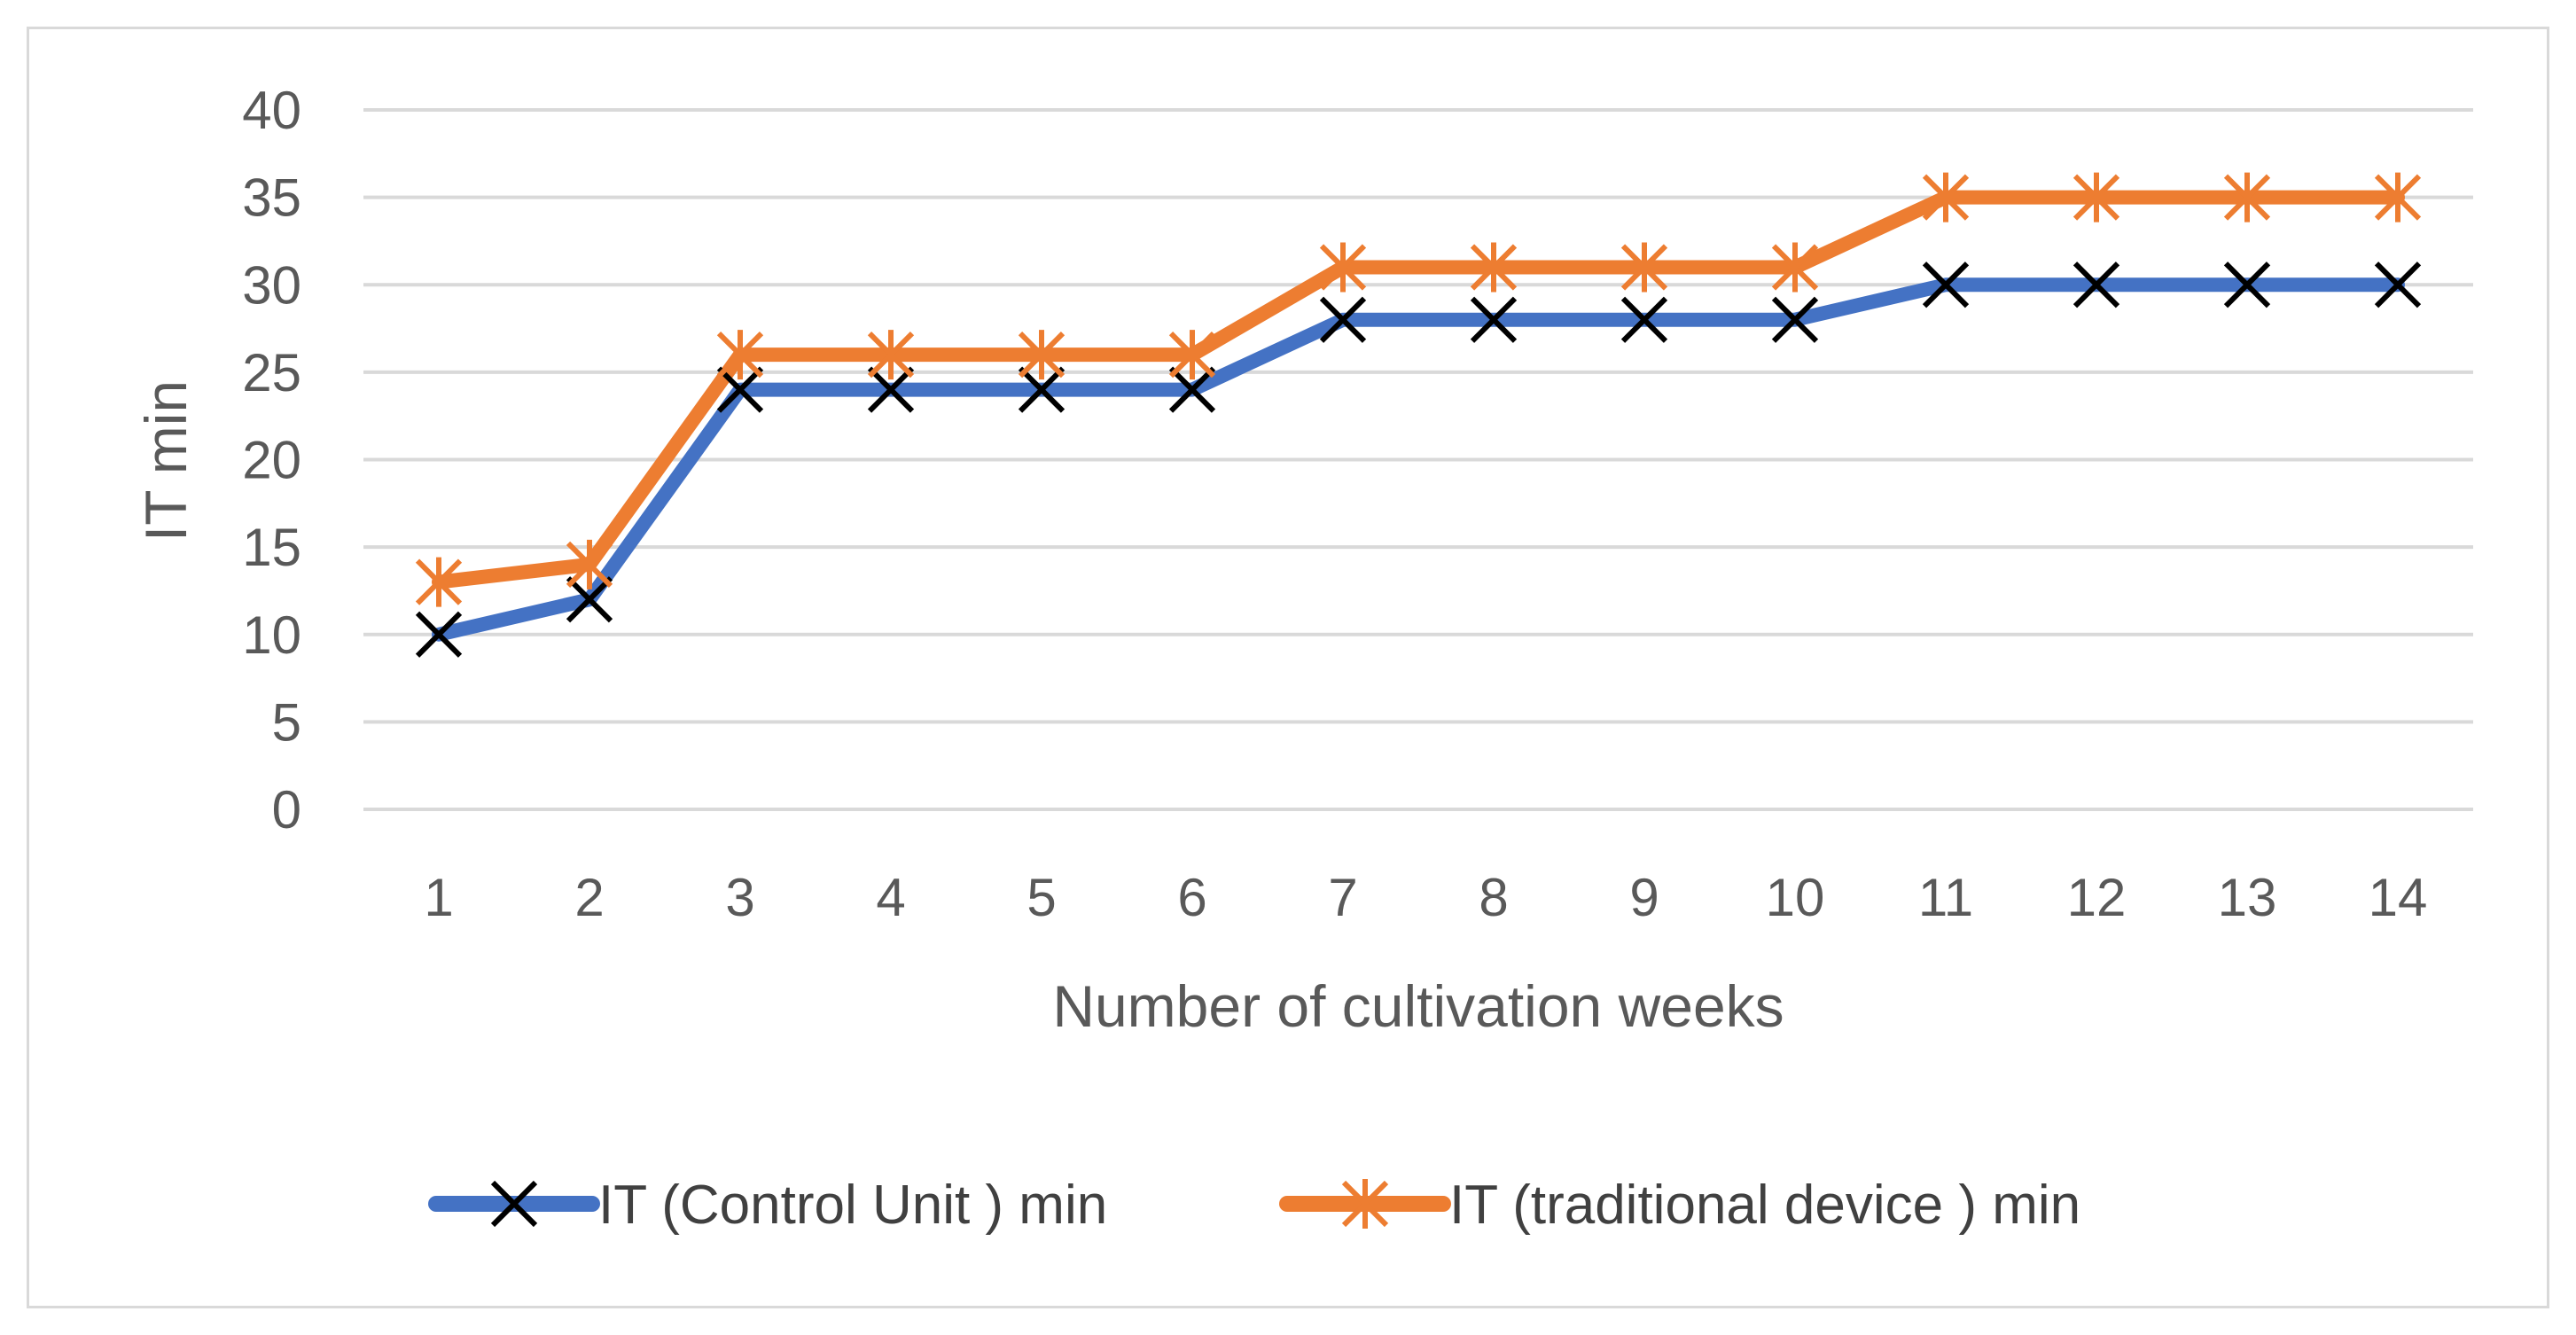  I want to click on y-tick-label: 5, so click(286, 722).